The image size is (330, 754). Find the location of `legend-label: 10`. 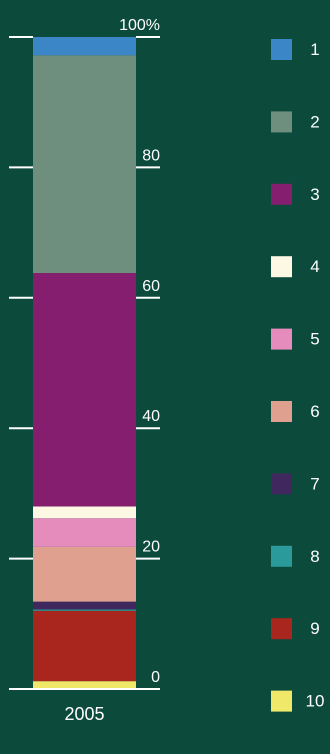

legend-label: 10 is located at coordinates (315, 701).